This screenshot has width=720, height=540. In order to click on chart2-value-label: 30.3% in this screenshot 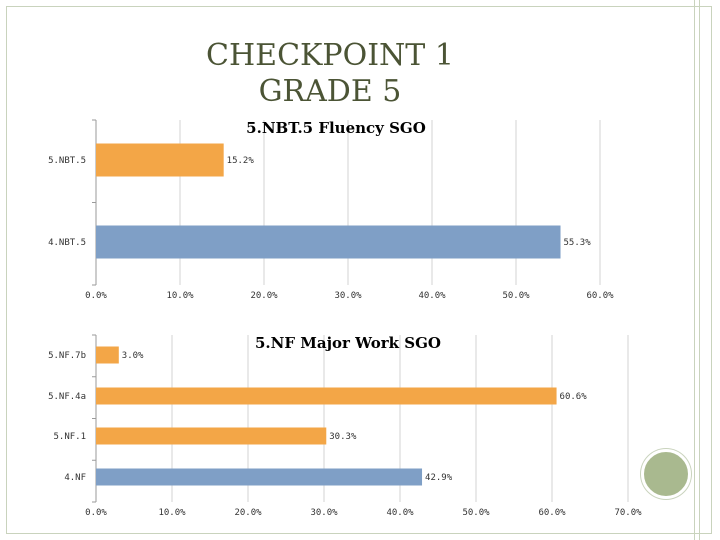, I will do `click(343, 437)`.